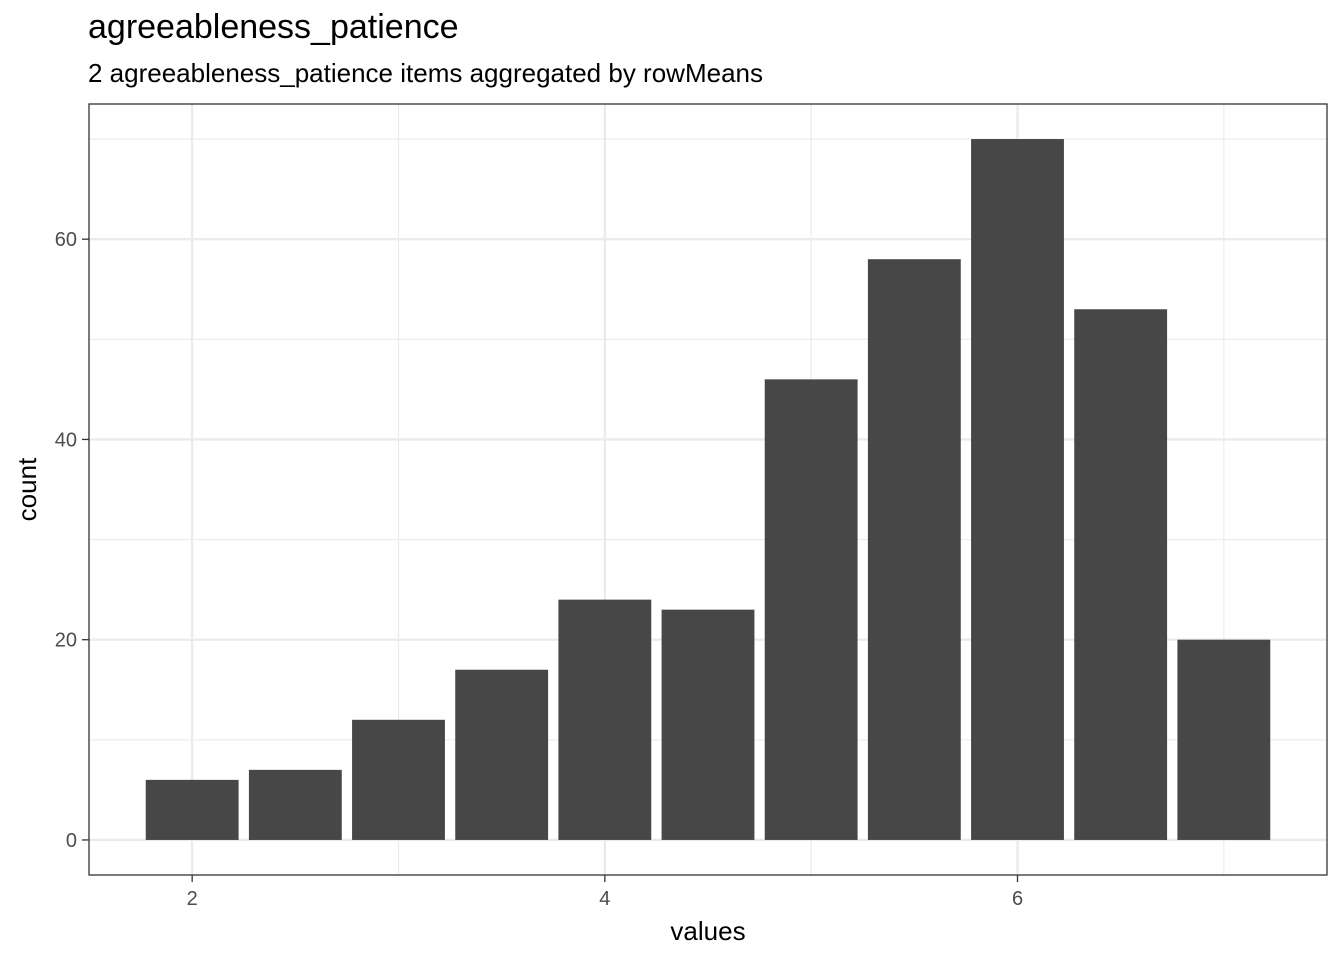 The image size is (1344, 960). Describe the element at coordinates (1017, 899) in the screenshot. I see `x-tick-label: 6` at that location.